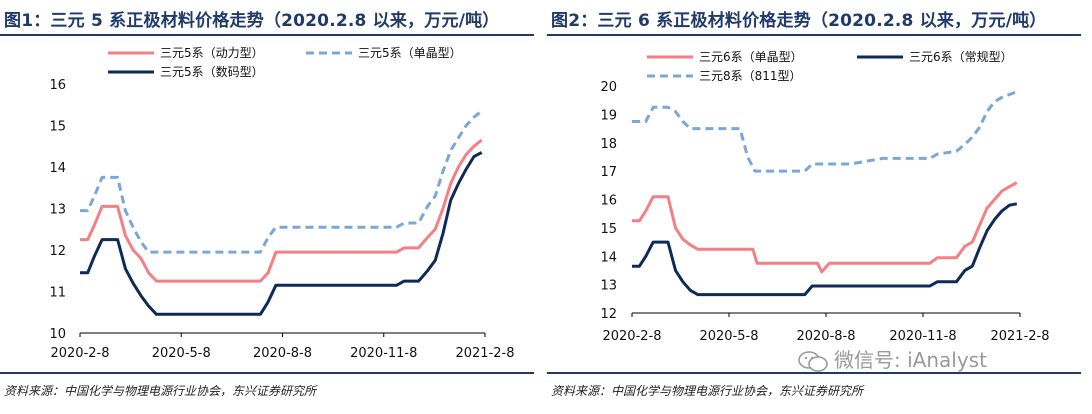 This screenshot has width=1092, height=414. Describe the element at coordinates (608, 172) in the screenshot. I see `y-tick-label: 17` at that location.